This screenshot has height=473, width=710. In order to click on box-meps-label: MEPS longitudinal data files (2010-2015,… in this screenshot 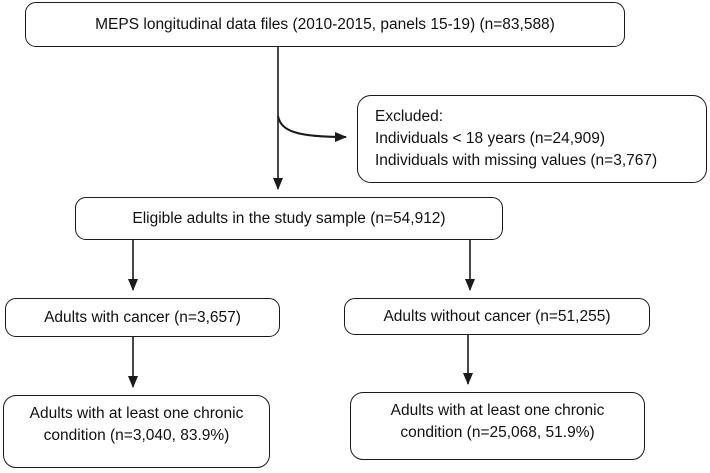, I will do `click(325, 24)`.